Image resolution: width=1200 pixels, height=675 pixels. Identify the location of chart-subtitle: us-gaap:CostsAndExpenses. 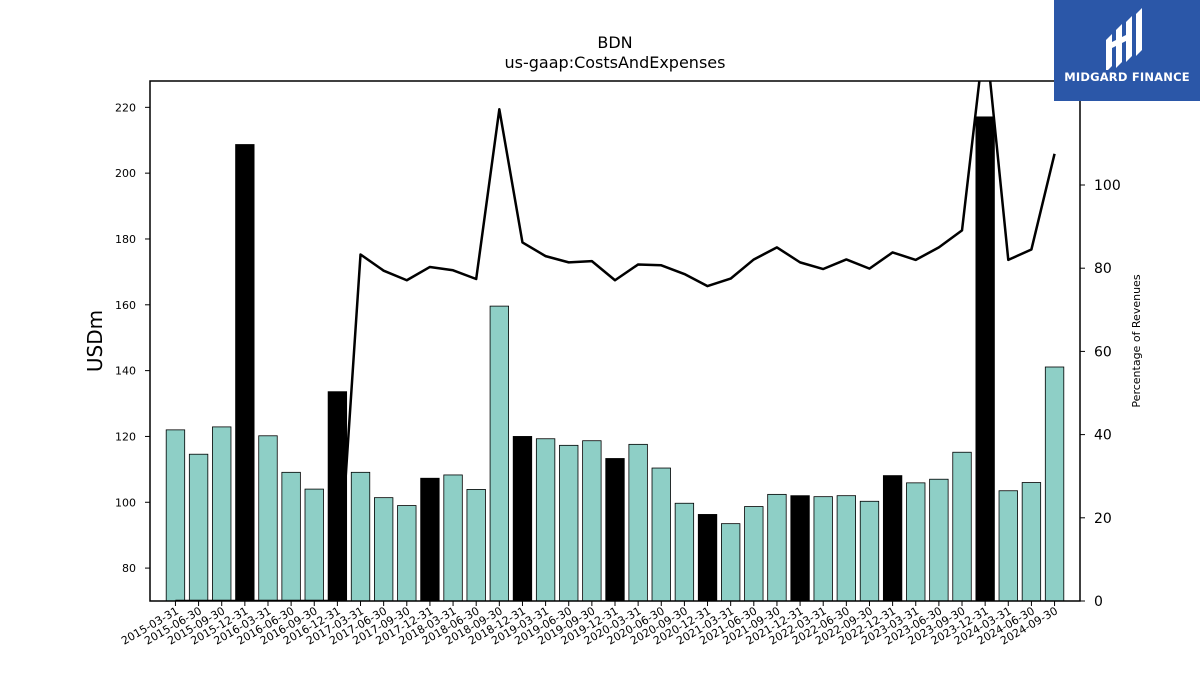
(615, 62).